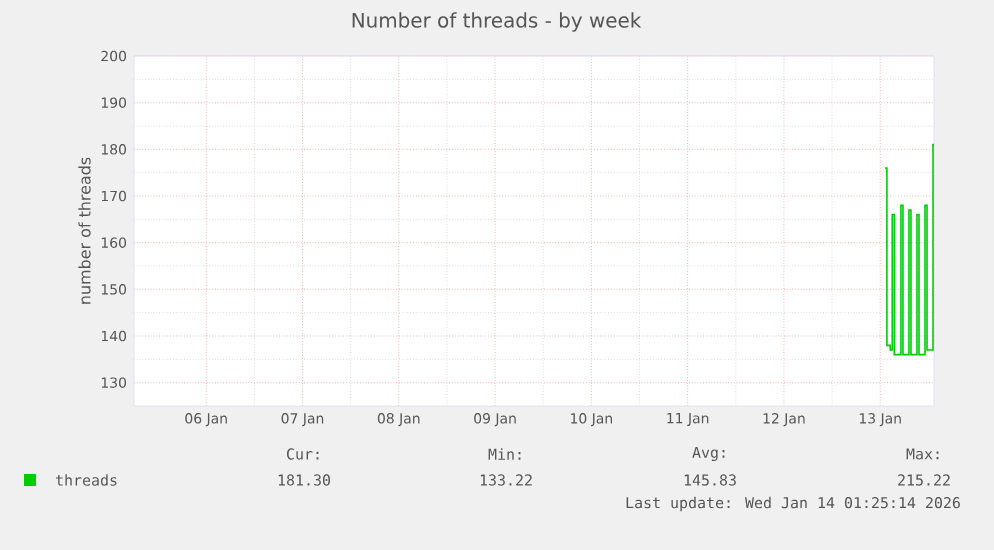 This screenshot has width=994, height=550. Describe the element at coordinates (497, 22) in the screenshot. I see `chart-title: Number of threads - by week` at that location.